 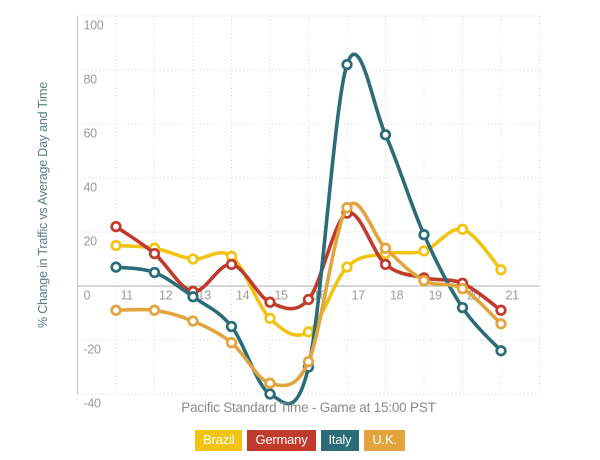 What do you see at coordinates (91, 80) in the screenshot?
I see `y-tick-label-80: 80` at bounding box center [91, 80].